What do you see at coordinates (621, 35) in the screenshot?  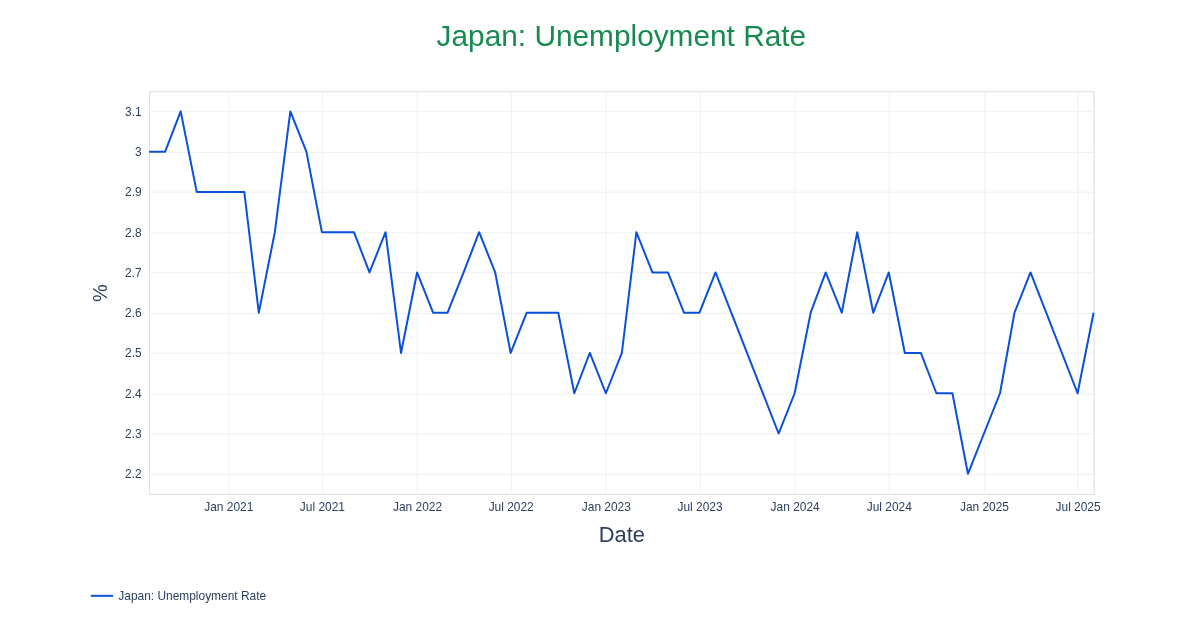 I see `chart-title: Japan: Unemployment Rate` at bounding box center [621, 35].